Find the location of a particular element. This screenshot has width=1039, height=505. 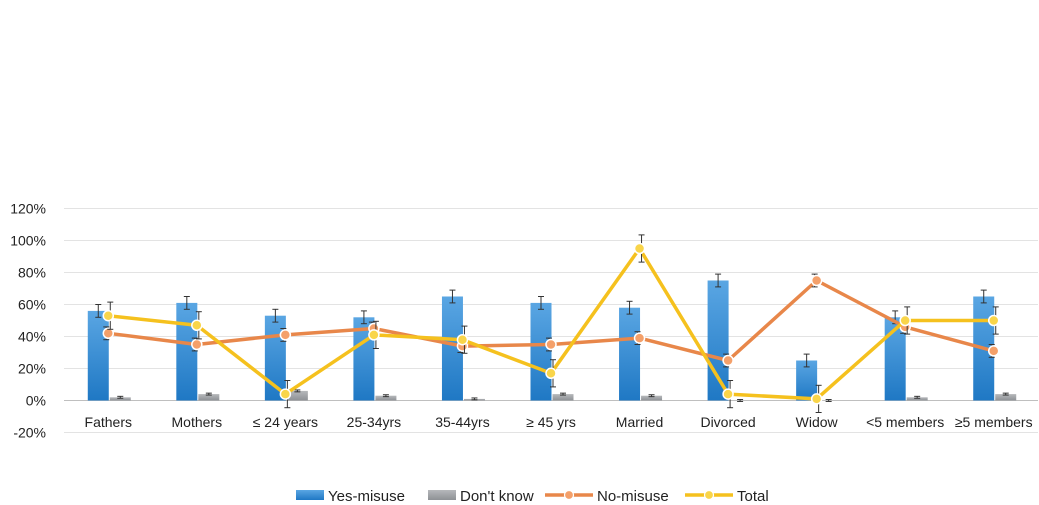

y-tick-label: -20% is located at coordinates (29, 433).